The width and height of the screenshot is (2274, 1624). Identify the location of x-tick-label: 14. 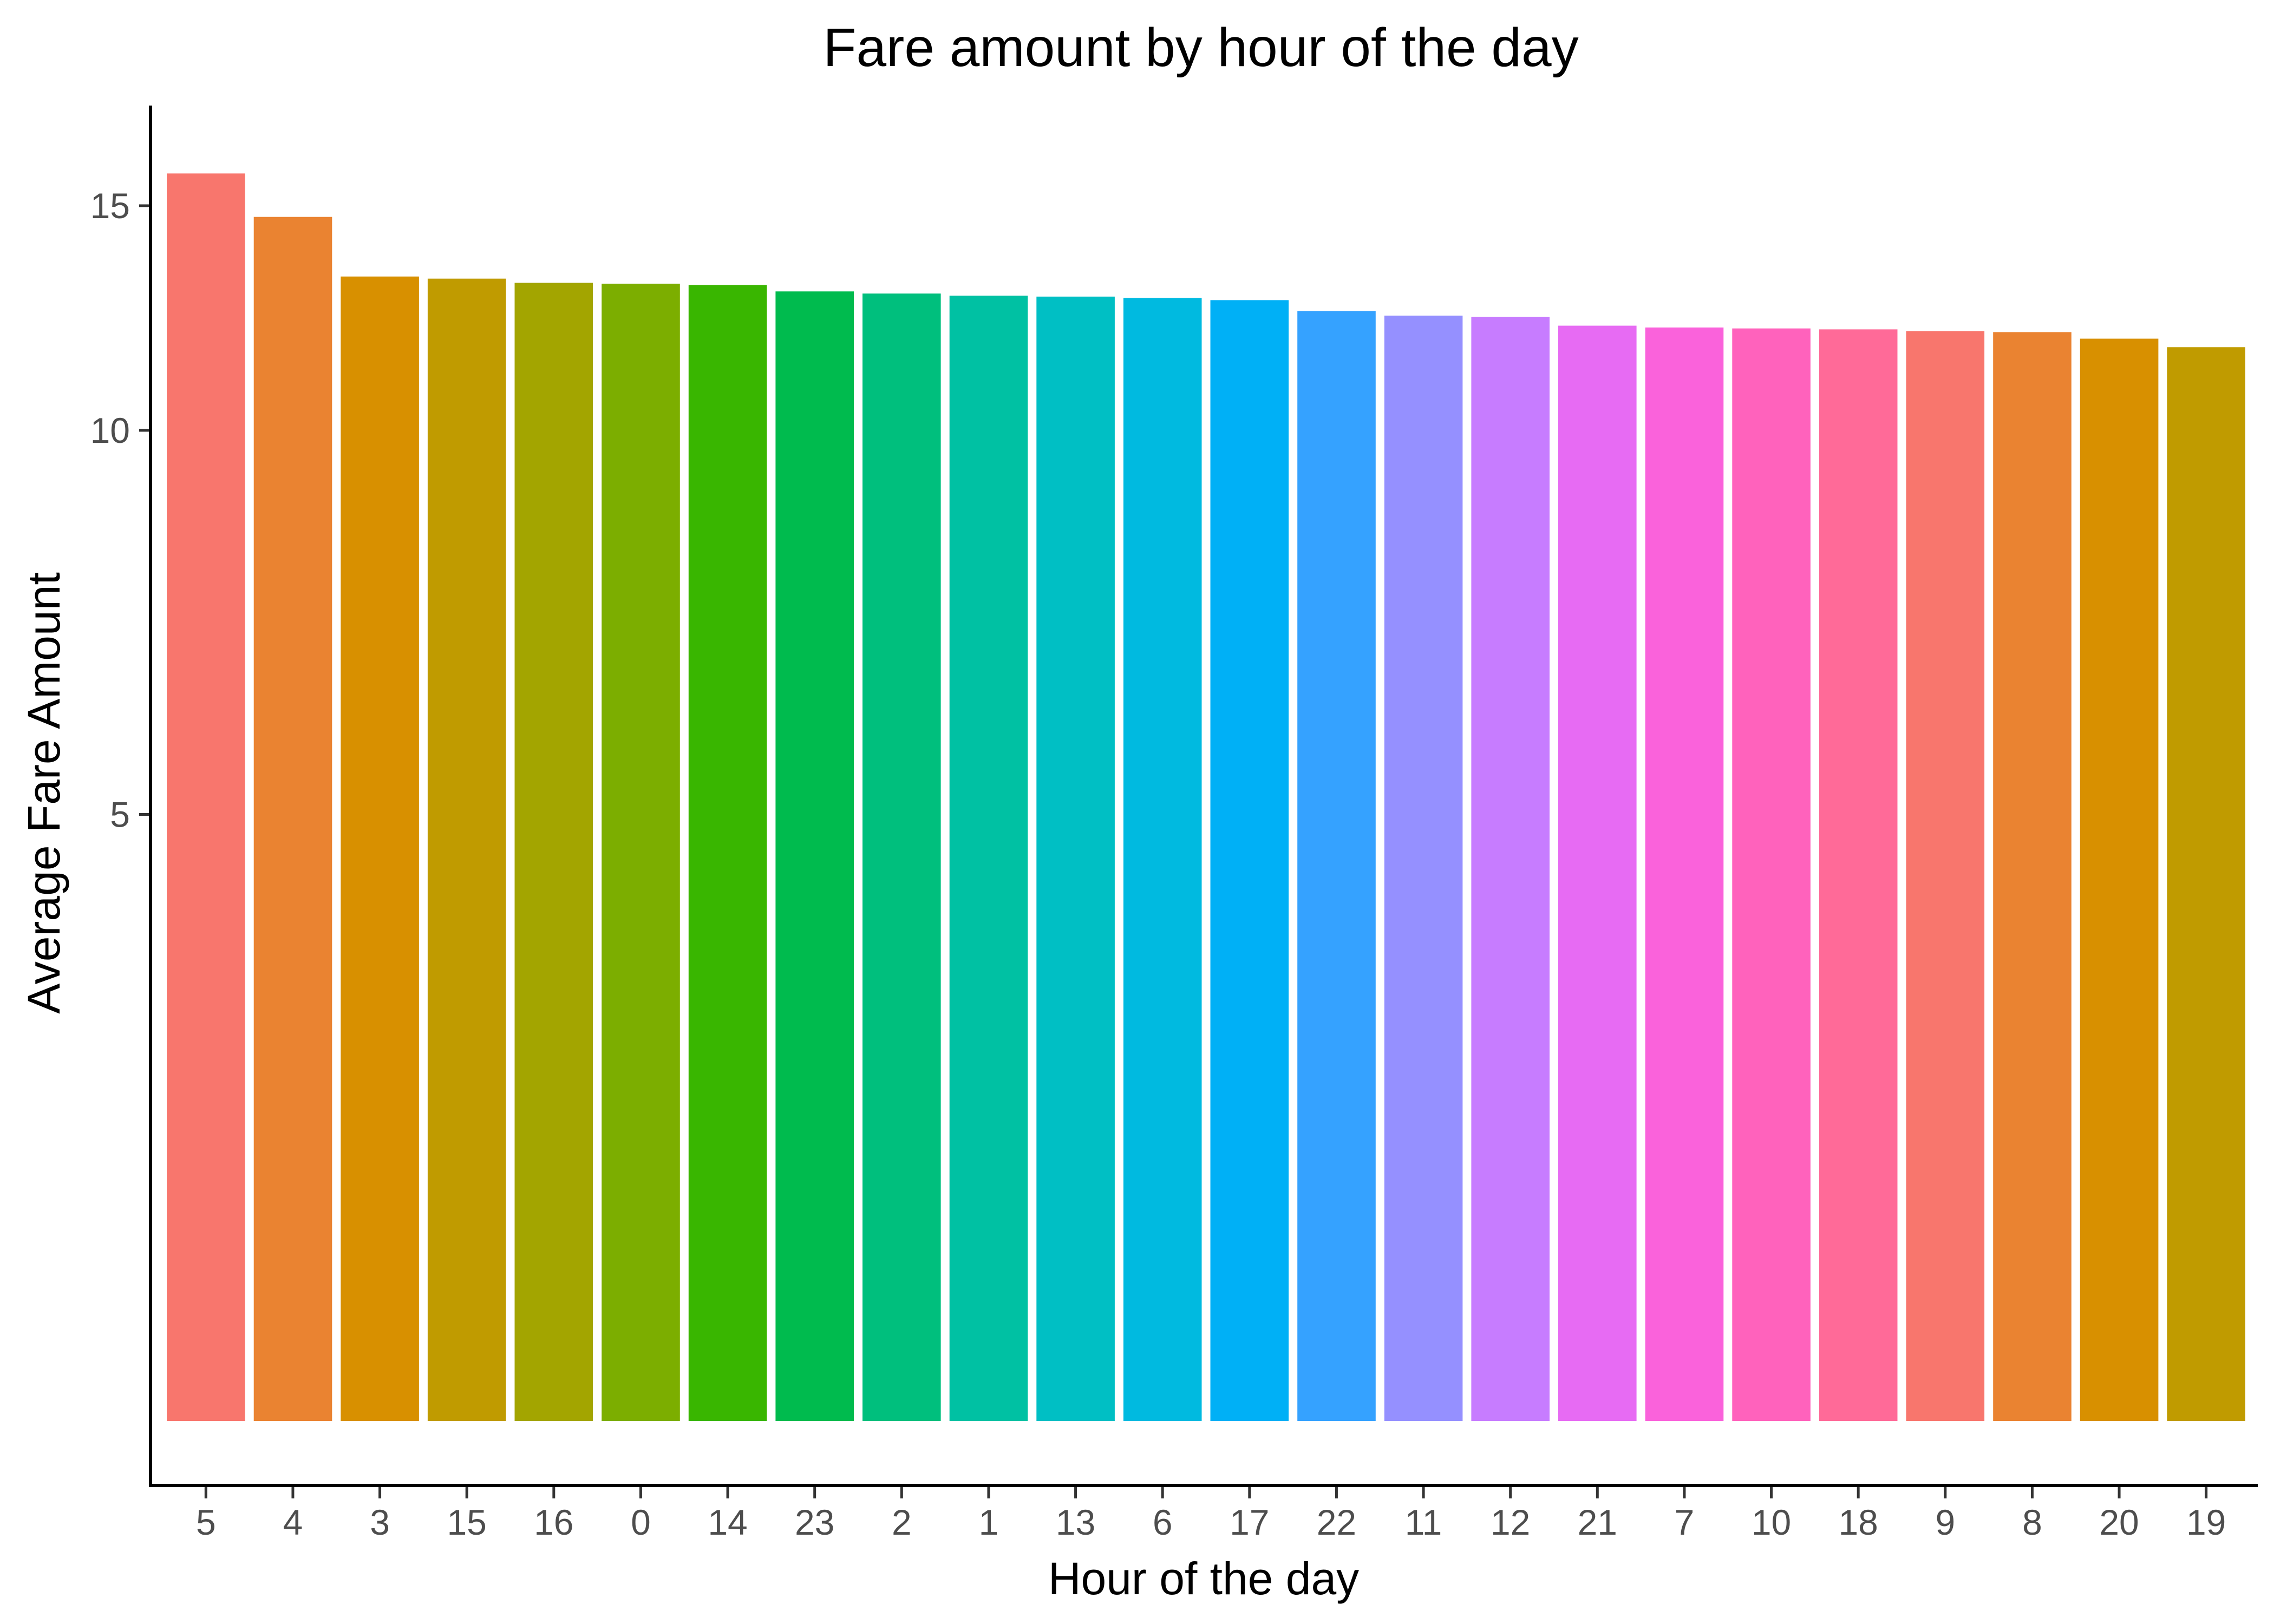
(727, 1522).